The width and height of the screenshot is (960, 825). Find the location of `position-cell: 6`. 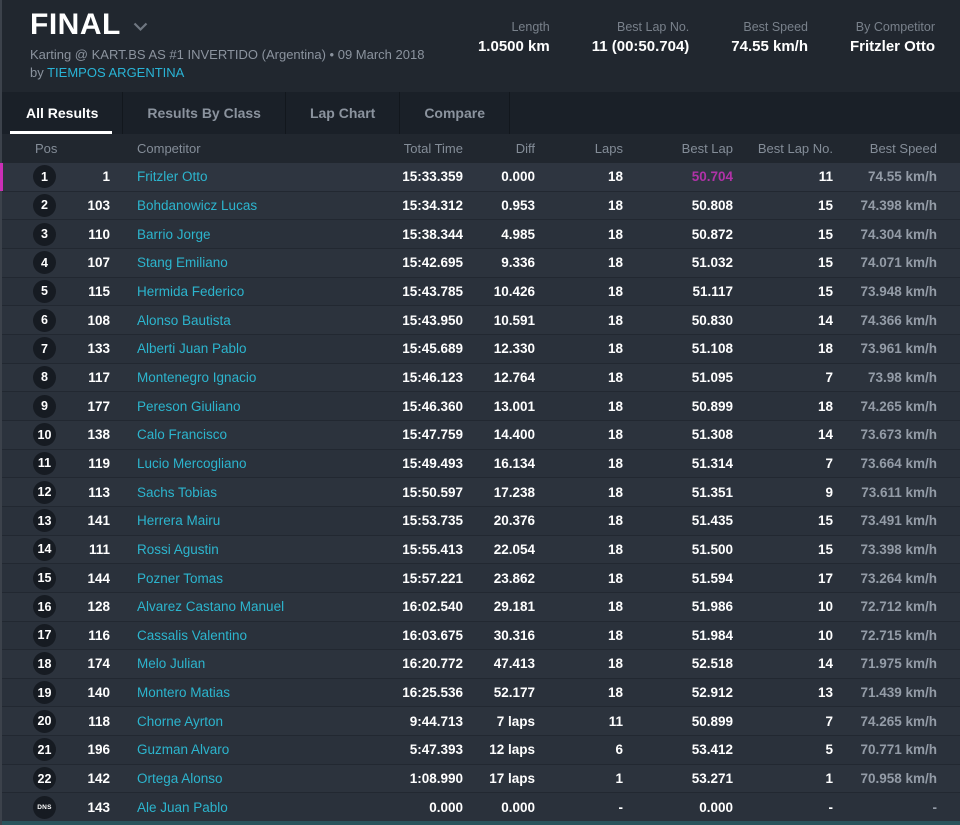

position-cell: 6 is located at coordinates (37, 320).